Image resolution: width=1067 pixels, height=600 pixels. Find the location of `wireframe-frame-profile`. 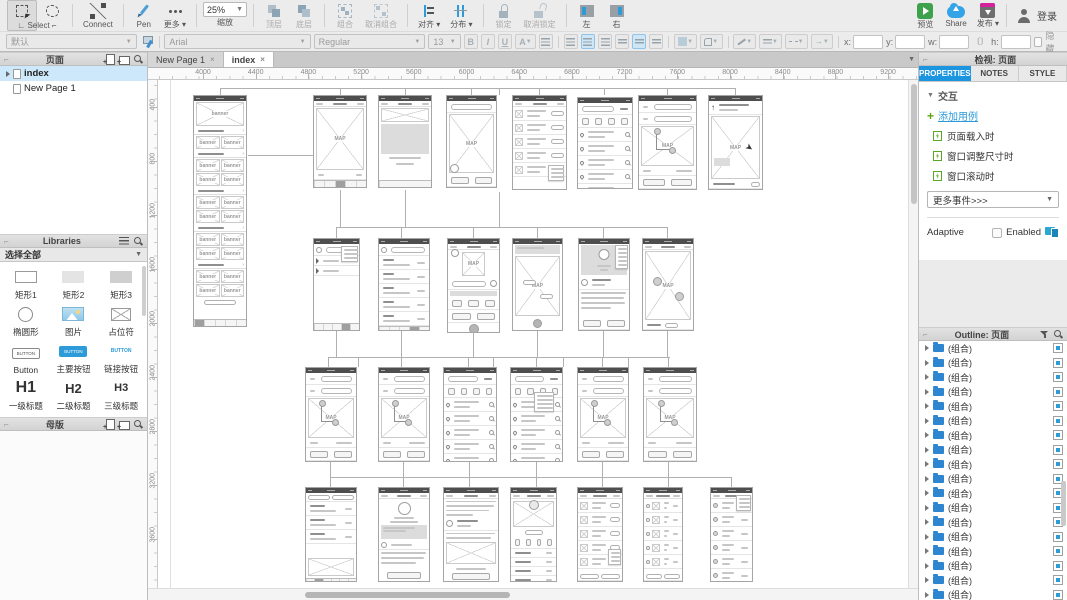

wireframe-frame-profile is located at coordinates (604, 284).